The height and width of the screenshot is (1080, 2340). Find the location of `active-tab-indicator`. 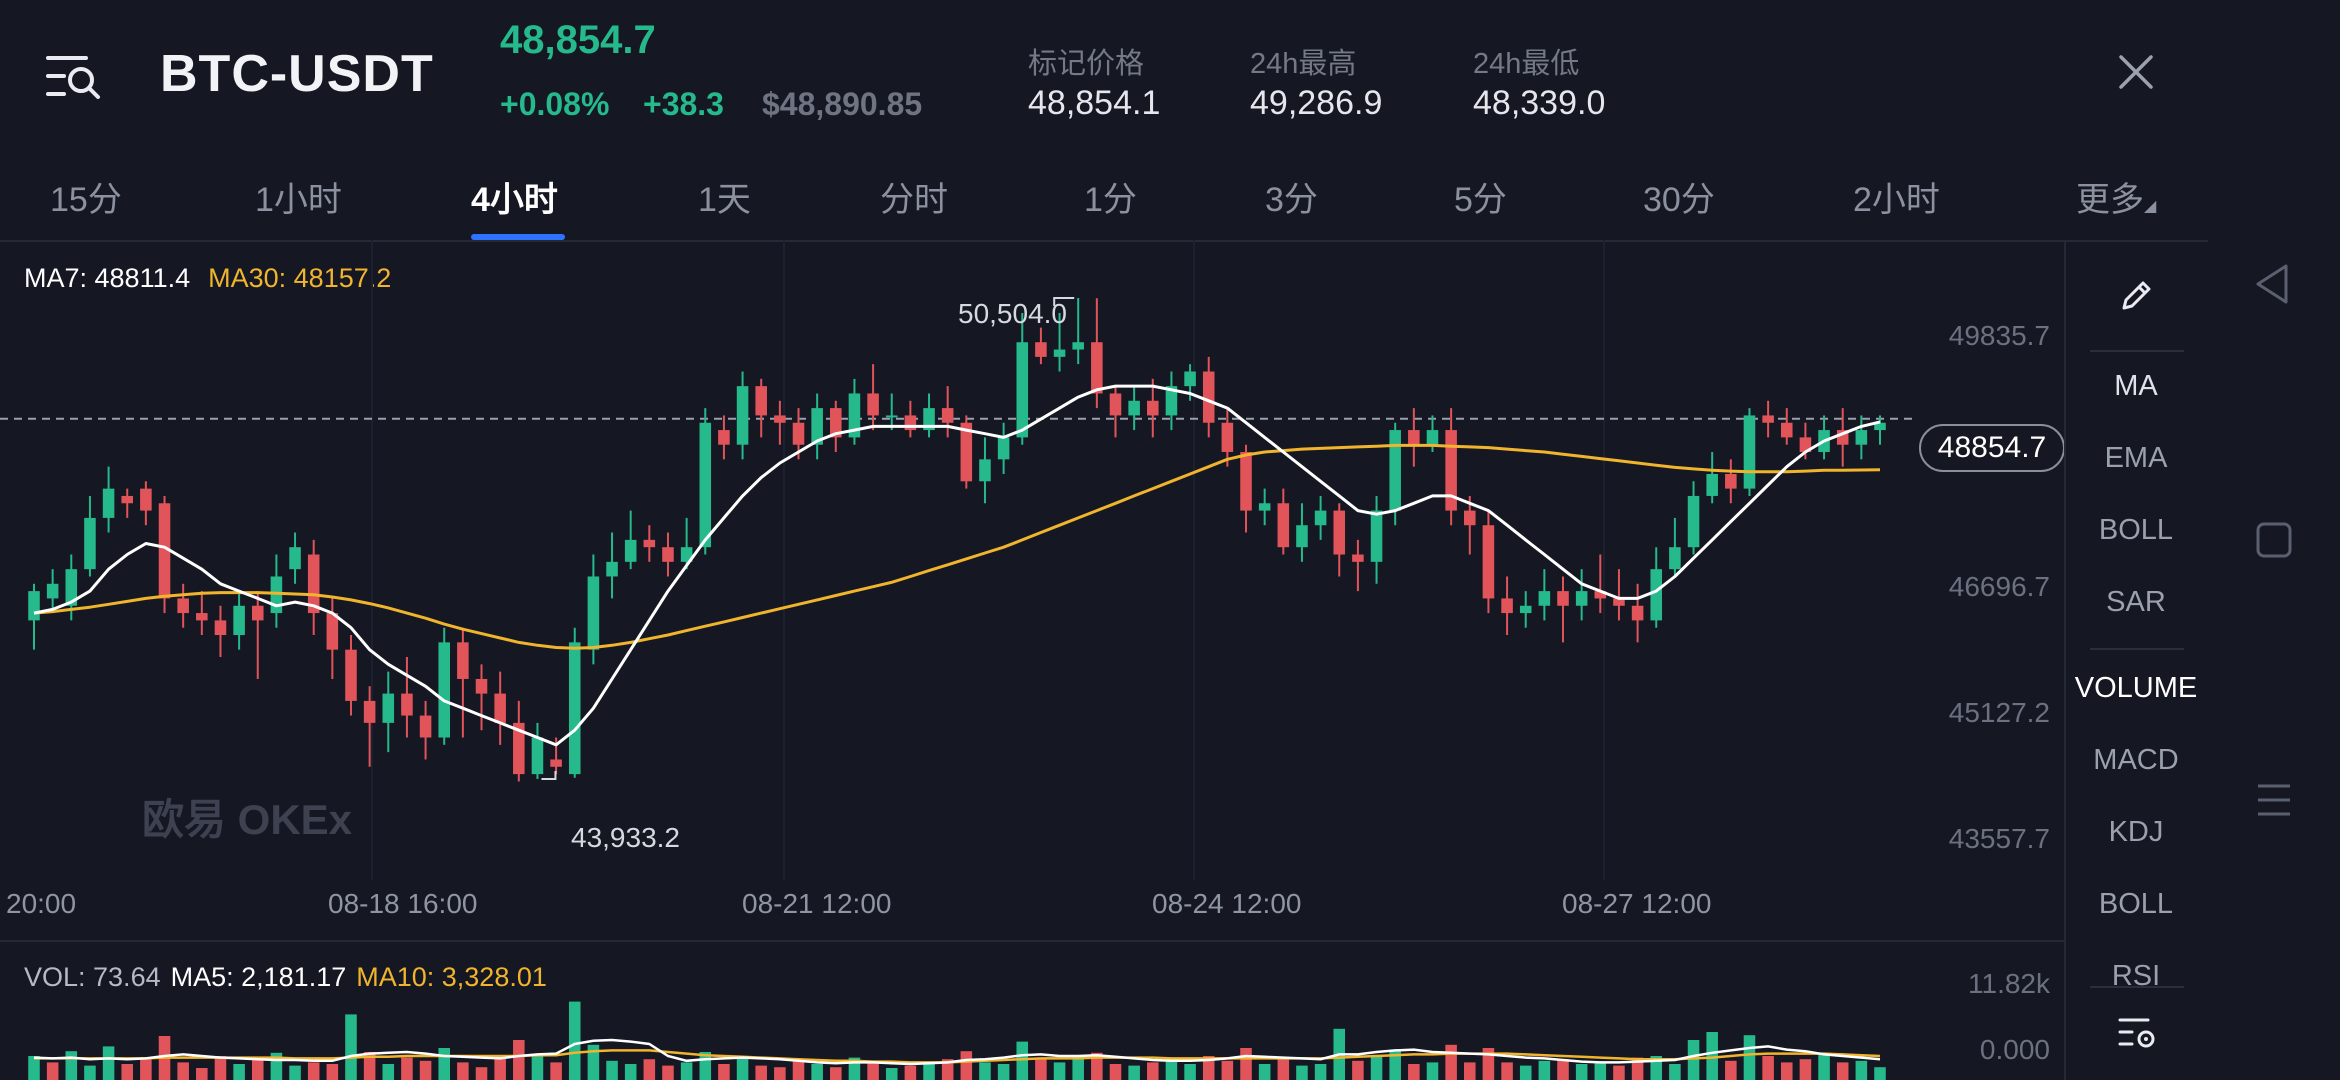

active-tab-indicator is located at coordinates (518, 237).